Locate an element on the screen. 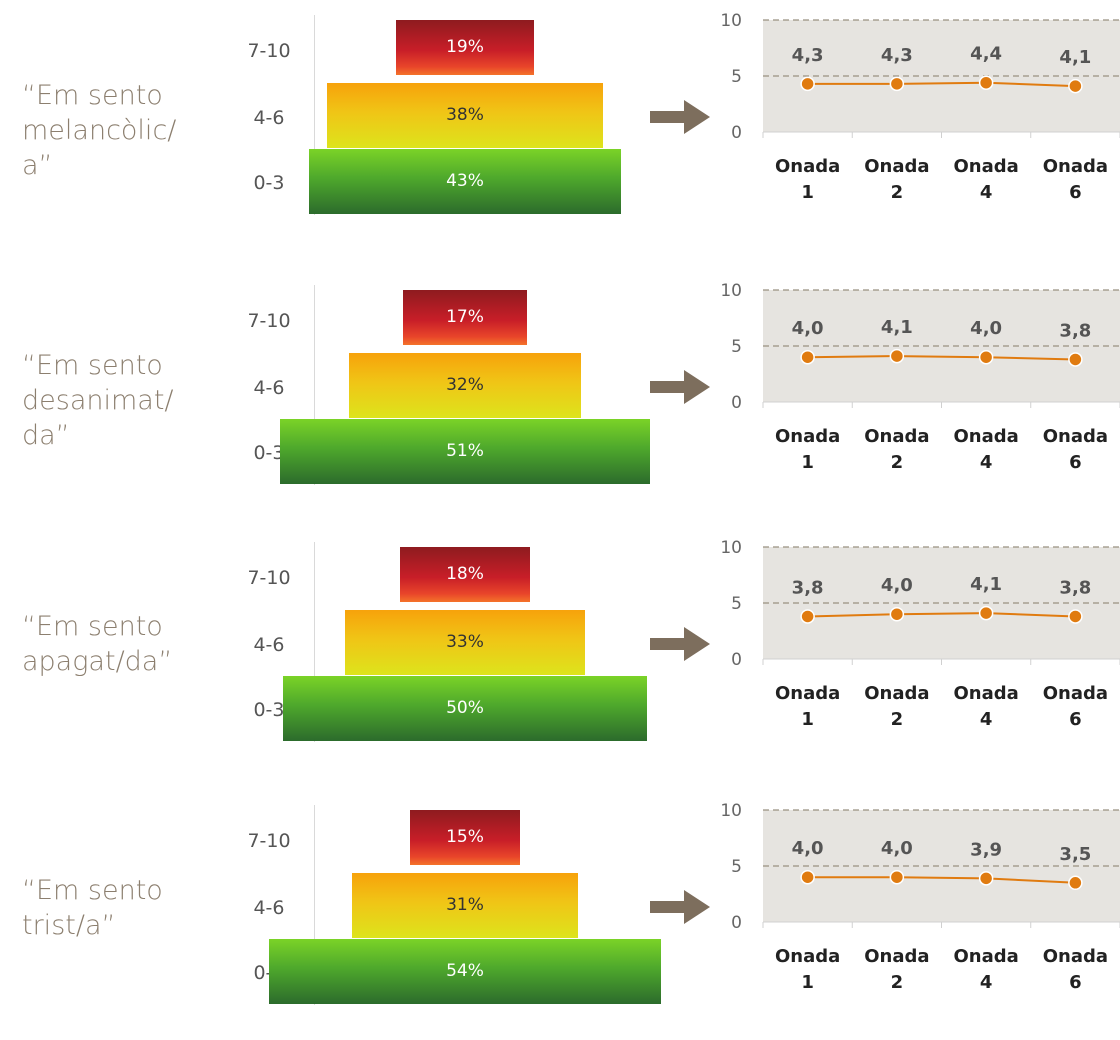 Image resolution: width=1120 pixels, height=1040 pixels. pyramid-bar-top: 17% is located at coordinates (465, 317).